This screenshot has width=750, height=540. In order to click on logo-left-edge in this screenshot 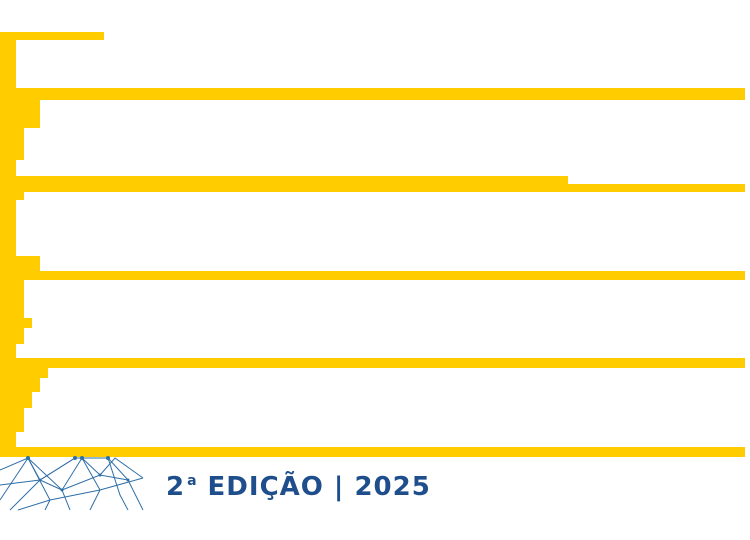, I will do `click(24, 240)`.